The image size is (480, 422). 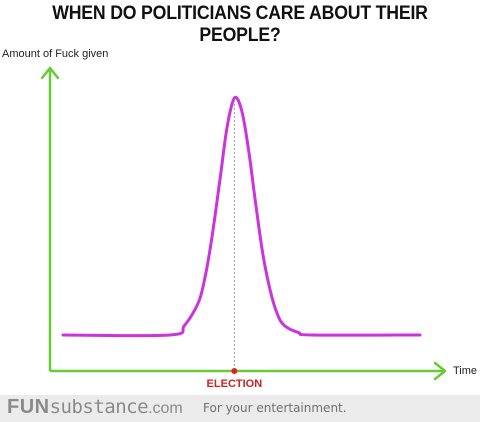 What do you see at coordinates (28, 407) in the screenshot?
I see `logo-fun: FUN` at bounding box center [28, 407].